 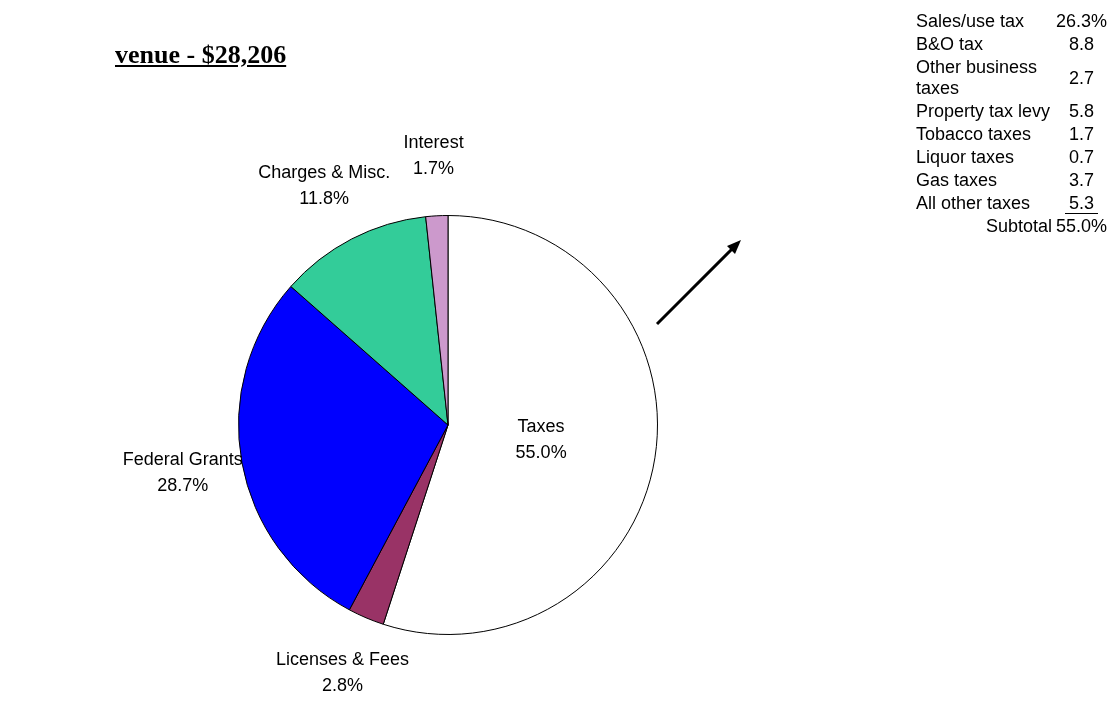 What do you see at coordinates (1082, 203) in the screenshot?
I see `text: 5.3` at bounding box center [1082, 203].